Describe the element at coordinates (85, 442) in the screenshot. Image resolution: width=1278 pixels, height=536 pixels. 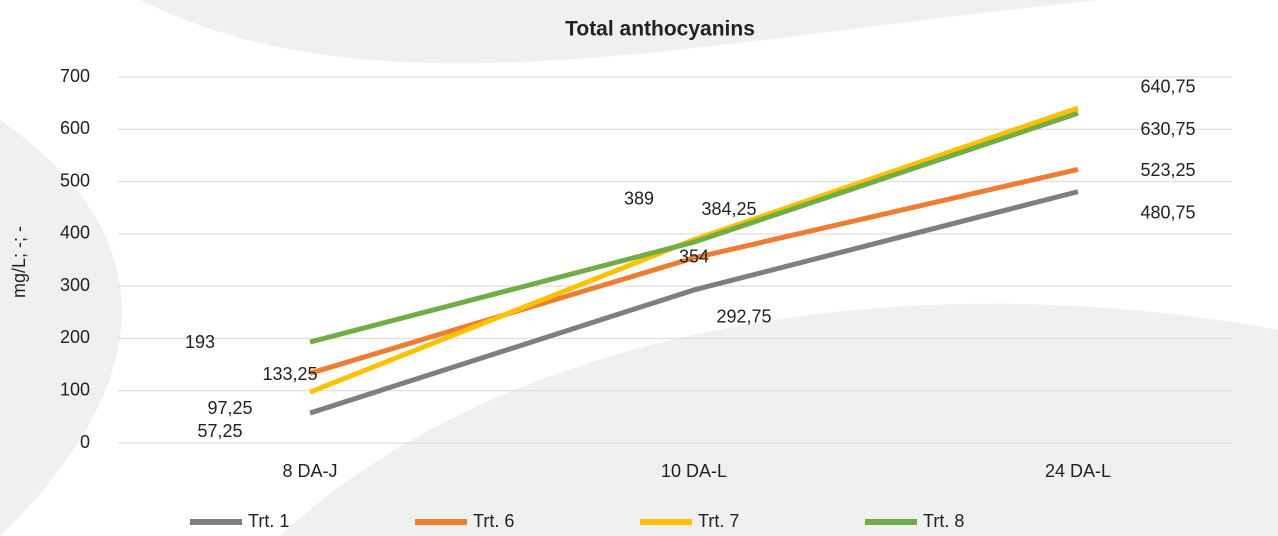
I see `y-tick-label: 0` at that location.